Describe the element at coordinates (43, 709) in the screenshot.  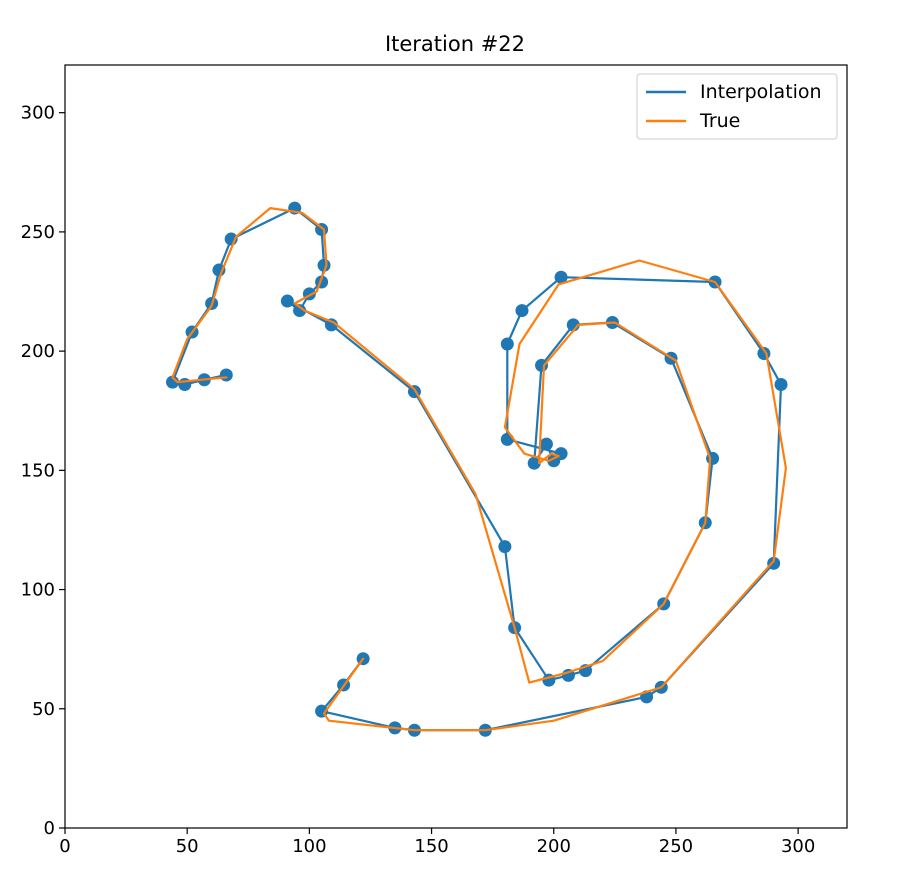
I see `y-tick-label: 50` at that location.